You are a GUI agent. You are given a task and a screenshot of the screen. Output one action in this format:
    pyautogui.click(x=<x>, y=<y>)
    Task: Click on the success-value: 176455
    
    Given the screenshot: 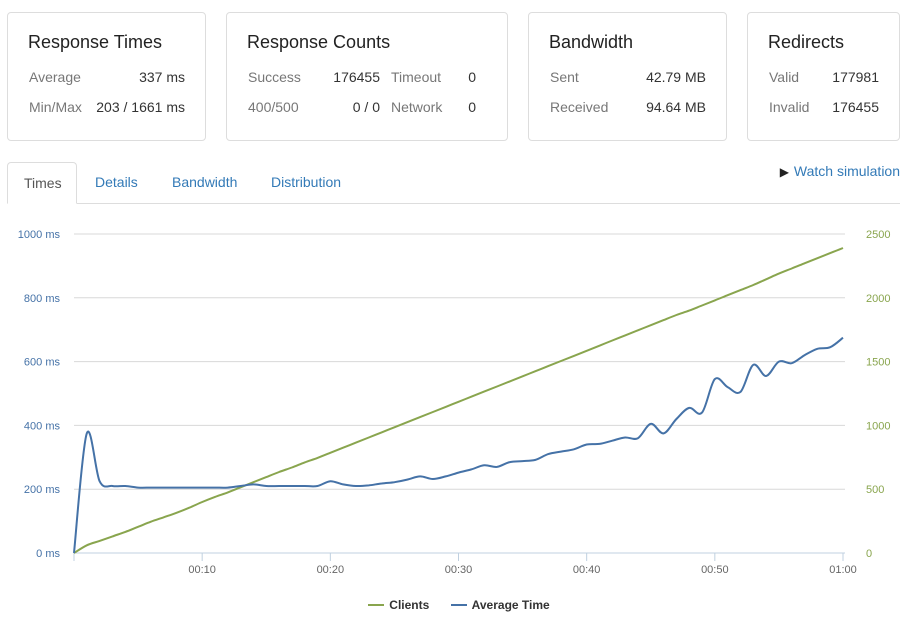 What is the action you would take?
    pyautogui.click(x=356, y=77)
    